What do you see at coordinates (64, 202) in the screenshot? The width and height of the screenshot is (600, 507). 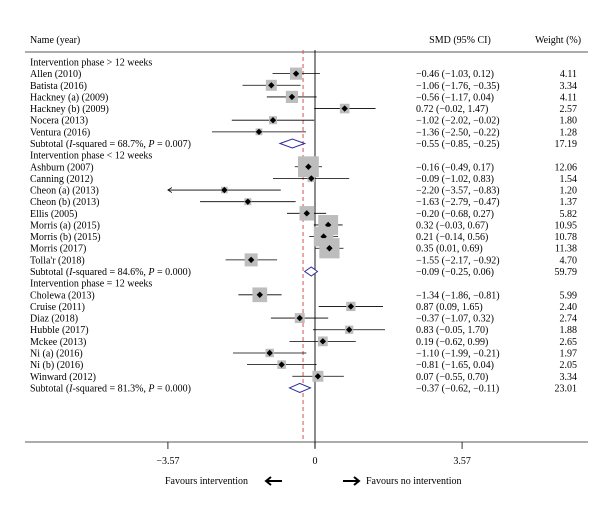 I see `study-name: Cheon (b) (2013)` at bounding box center [64, 202].